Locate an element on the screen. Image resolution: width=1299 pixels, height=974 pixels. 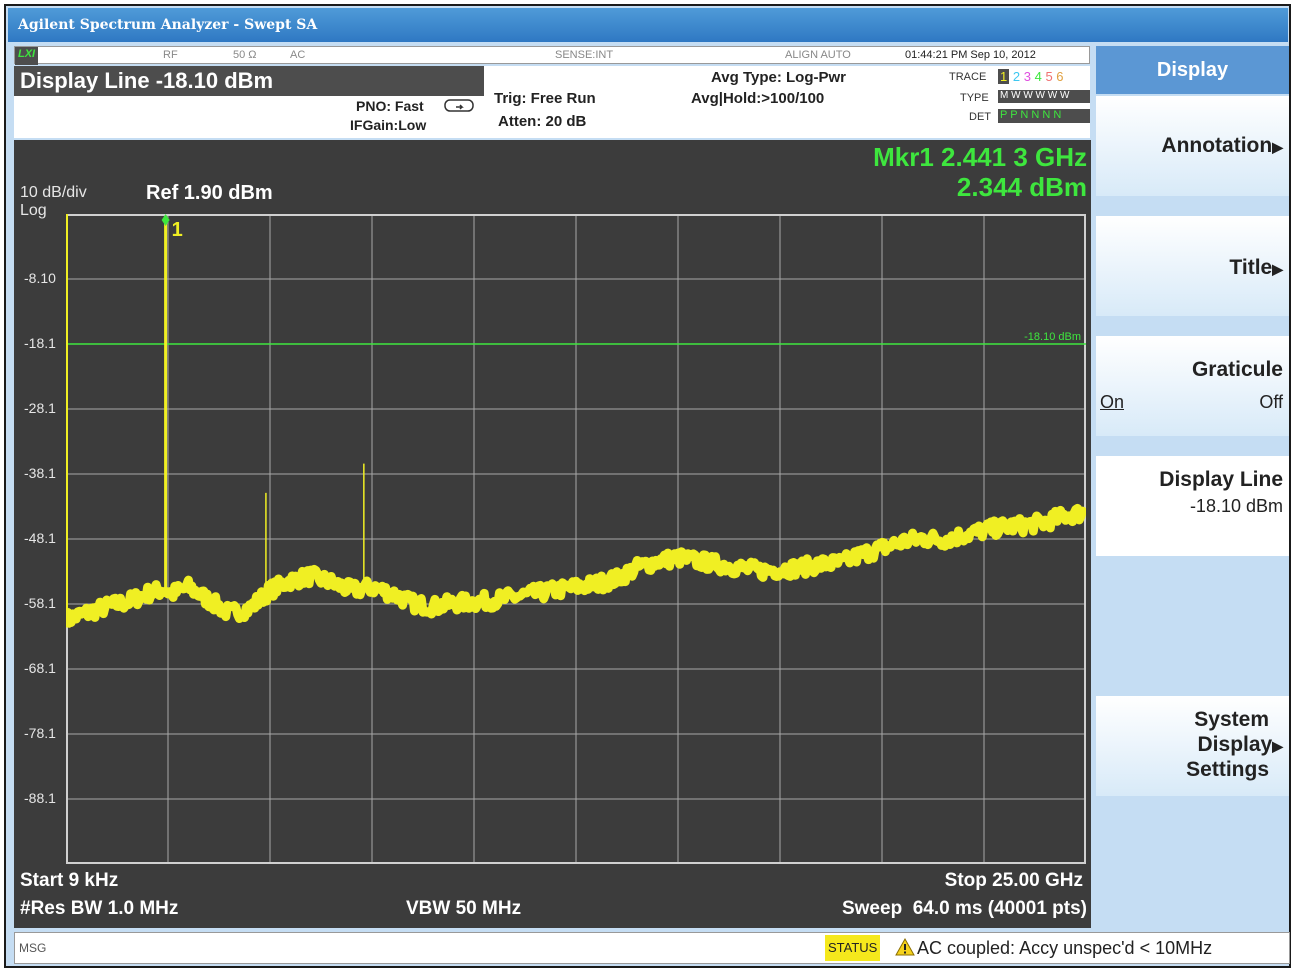
y-tick-label: -18.1 is located at coordinates (40, 343).